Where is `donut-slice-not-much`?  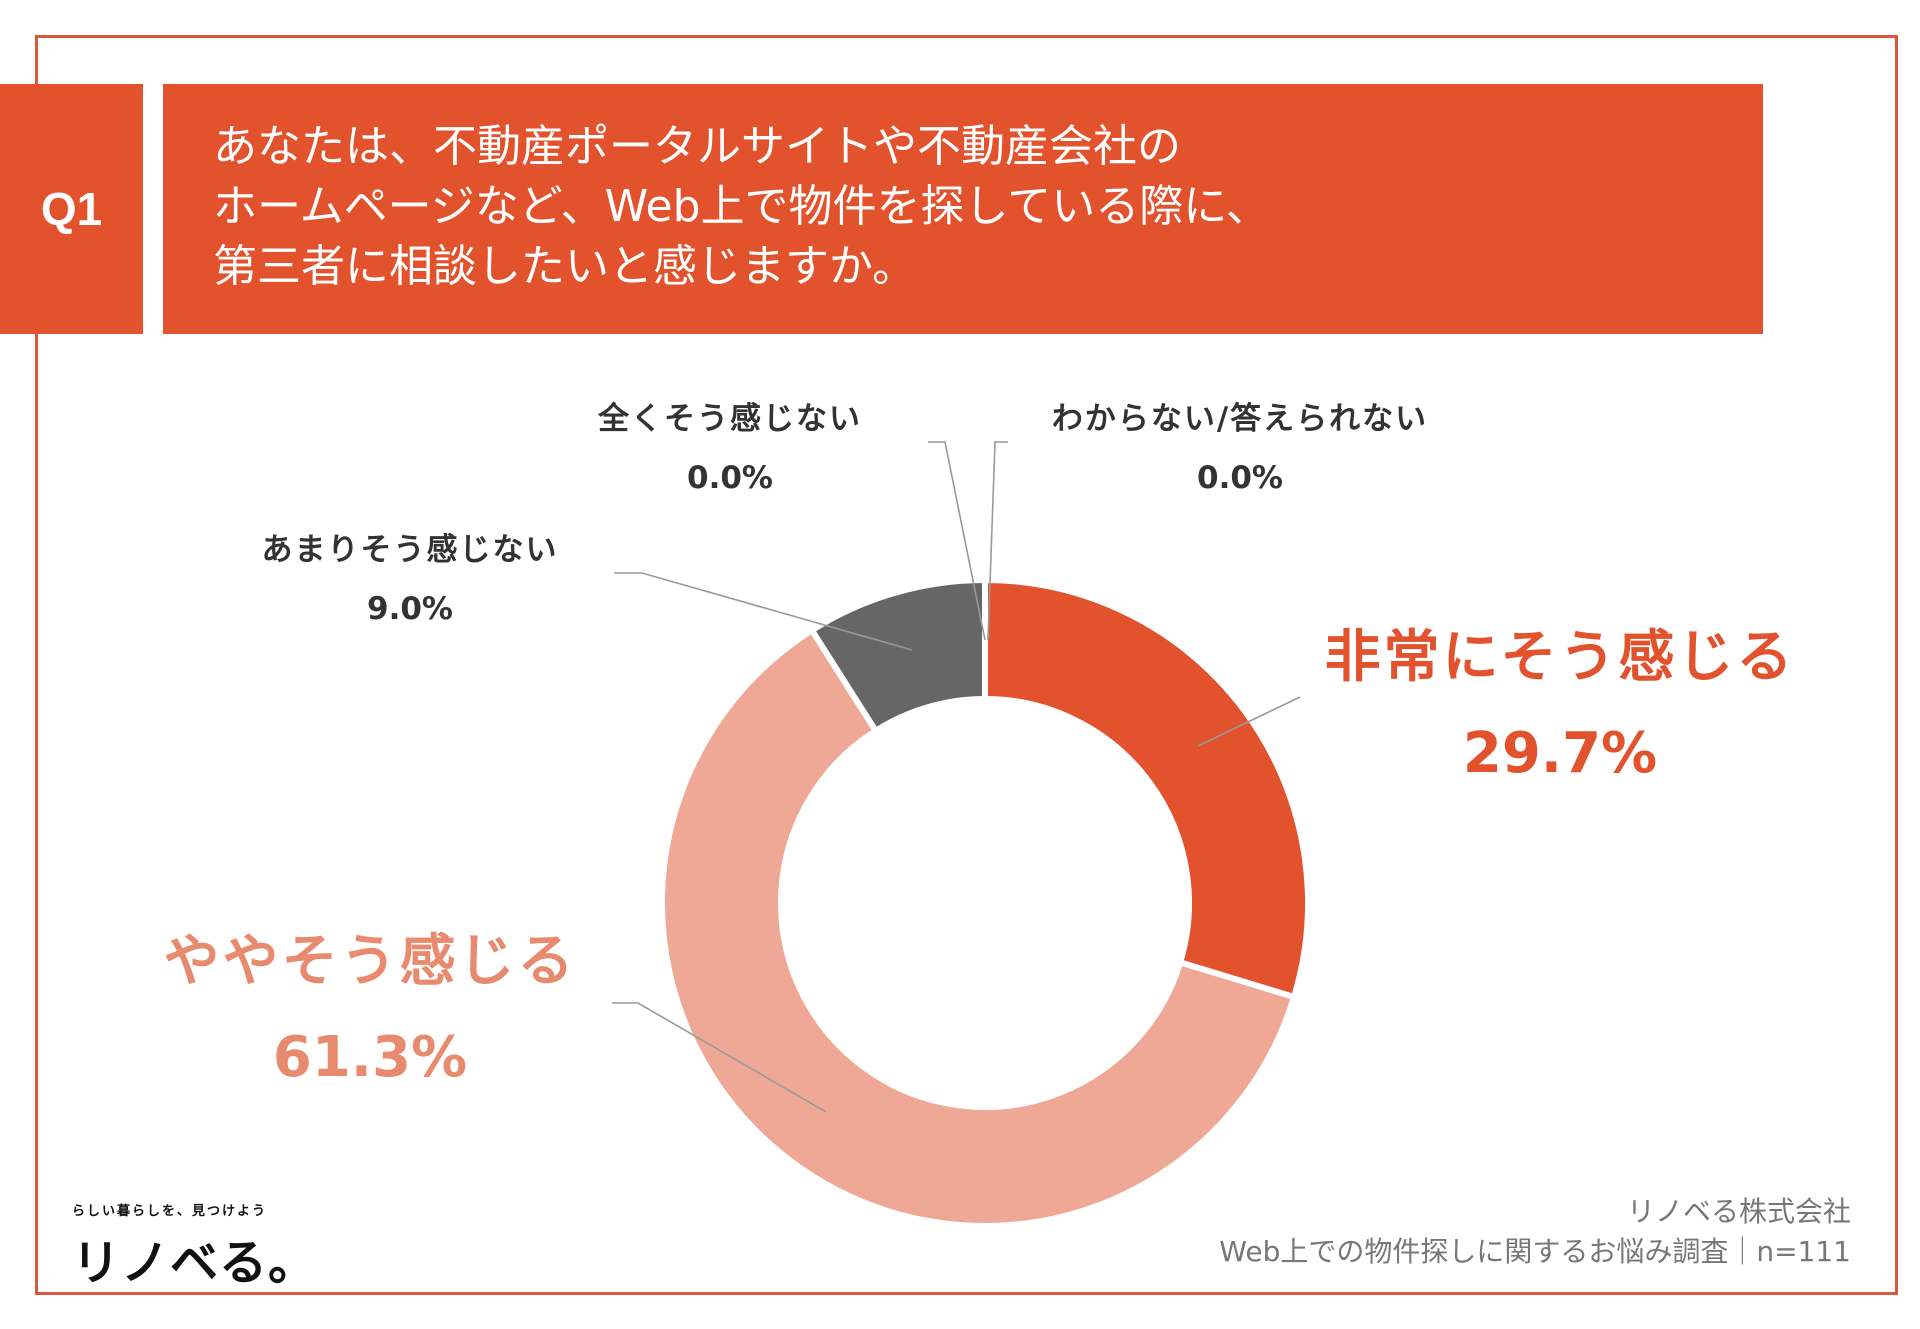 donut-slice-not-much is located at coordinates (897, 655).